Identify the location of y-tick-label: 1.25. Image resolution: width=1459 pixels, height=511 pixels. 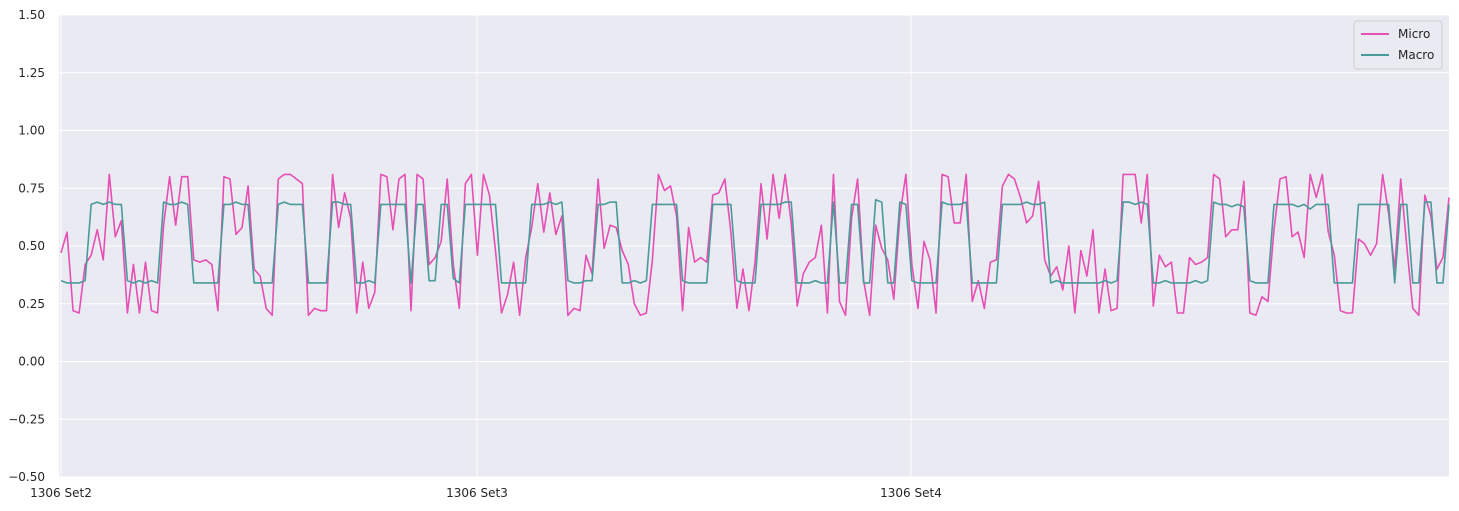
(31, 73).